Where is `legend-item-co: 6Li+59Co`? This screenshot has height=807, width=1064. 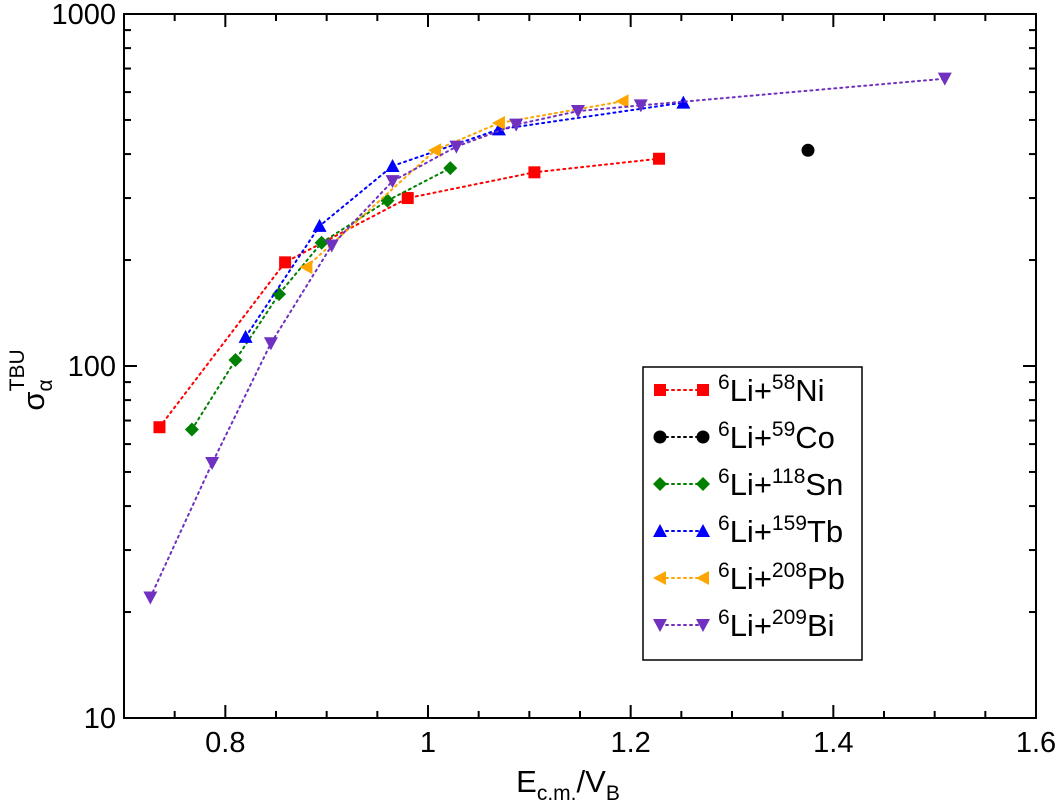 legend-item-co: 6Li+59Co is located at coordinates (744, 436).